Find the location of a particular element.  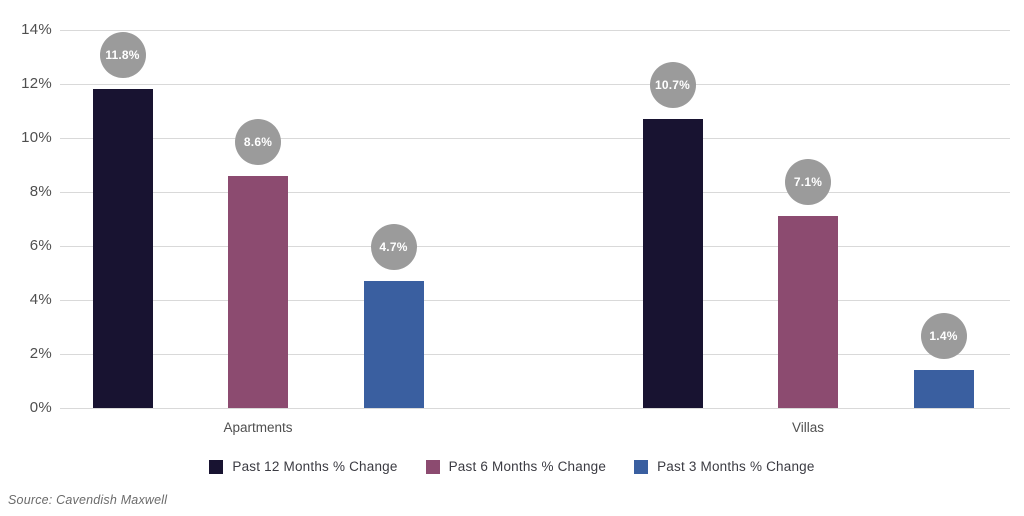

y-axis-tick-label: 6% is located at coordinates (40, 245).